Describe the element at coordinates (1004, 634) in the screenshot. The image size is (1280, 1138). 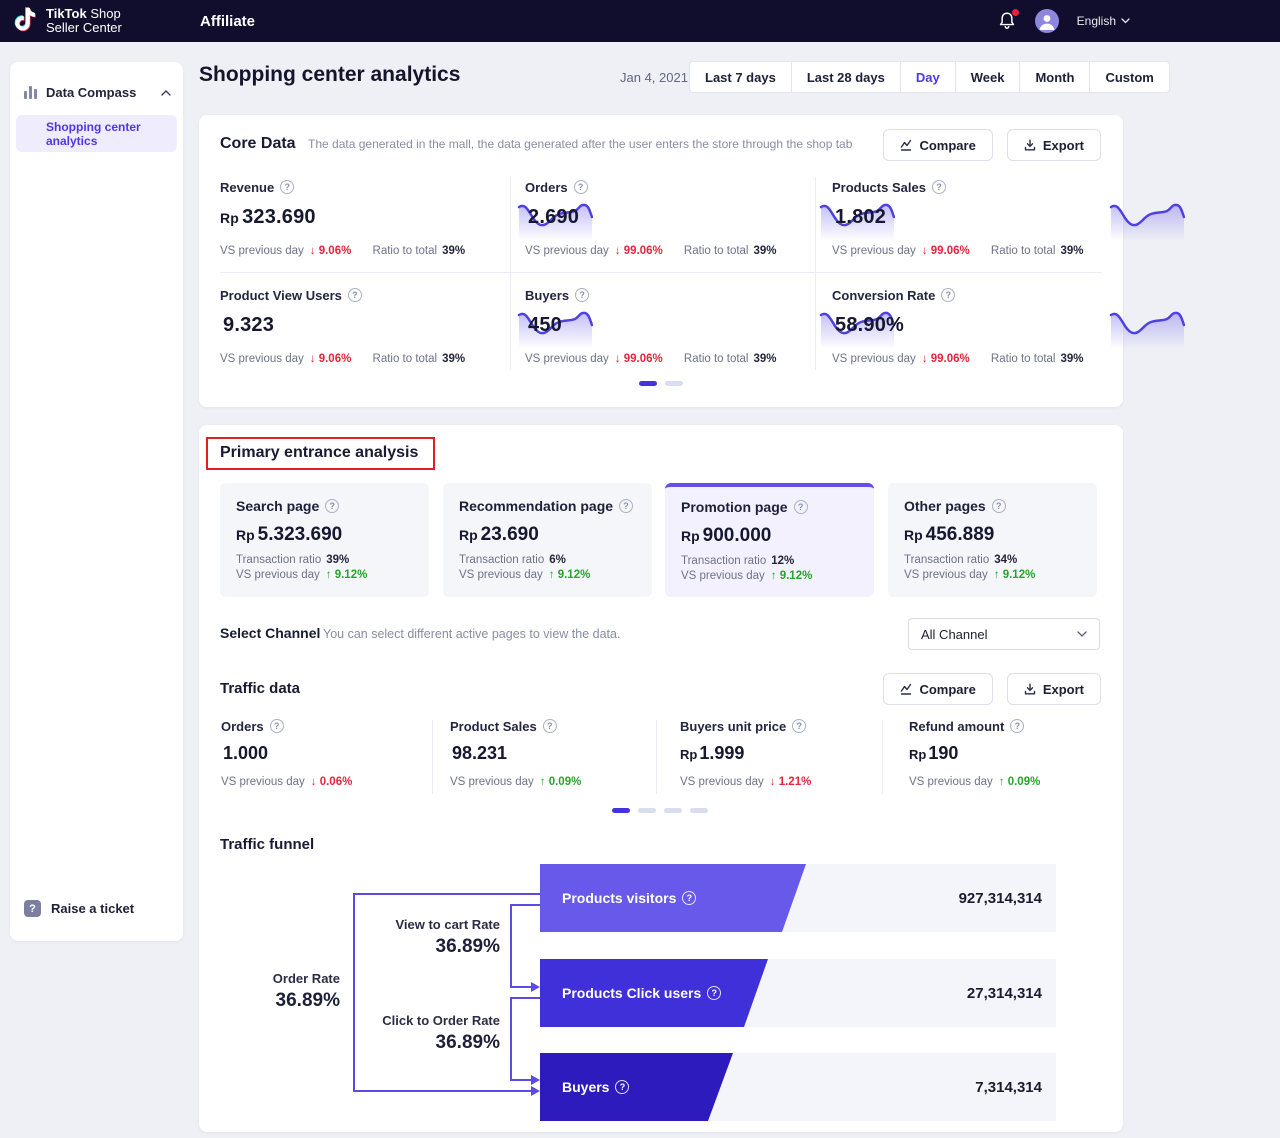
I see `channel-dropdown: All Channel` at that location.